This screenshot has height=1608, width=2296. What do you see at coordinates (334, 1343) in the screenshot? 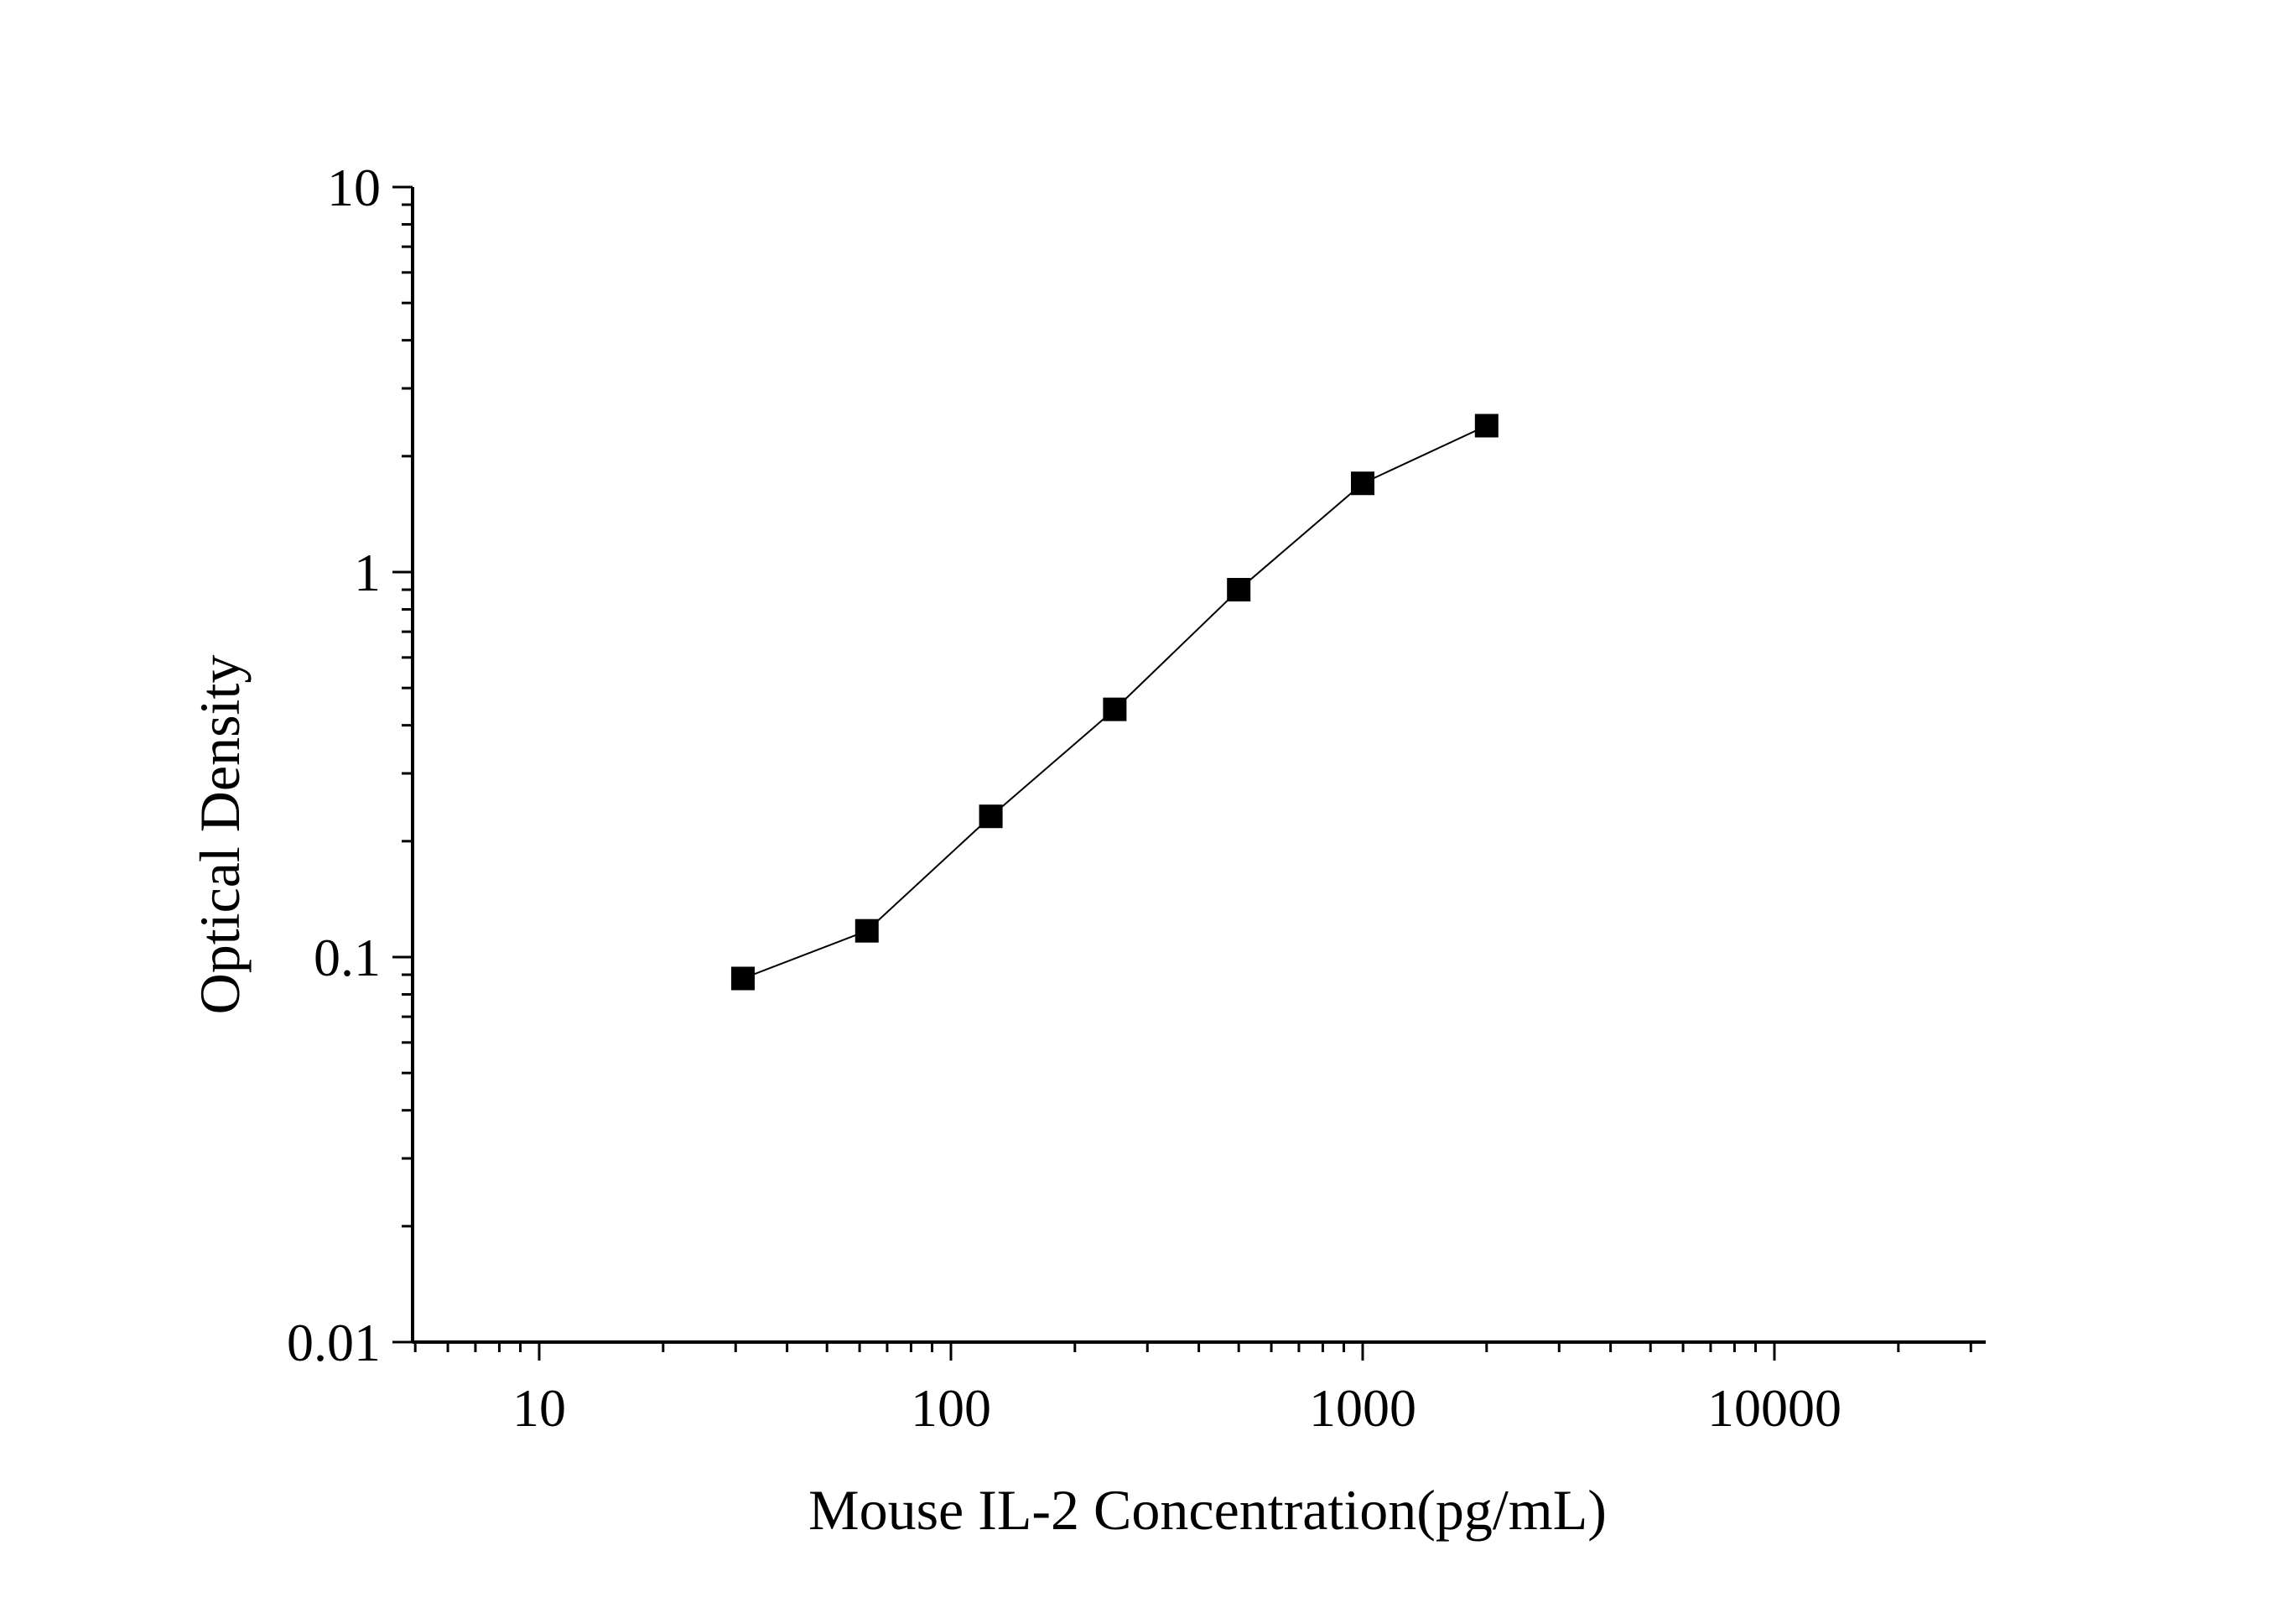
I see `y-tick-label: 0.01` at bounding box center [334, 1343].